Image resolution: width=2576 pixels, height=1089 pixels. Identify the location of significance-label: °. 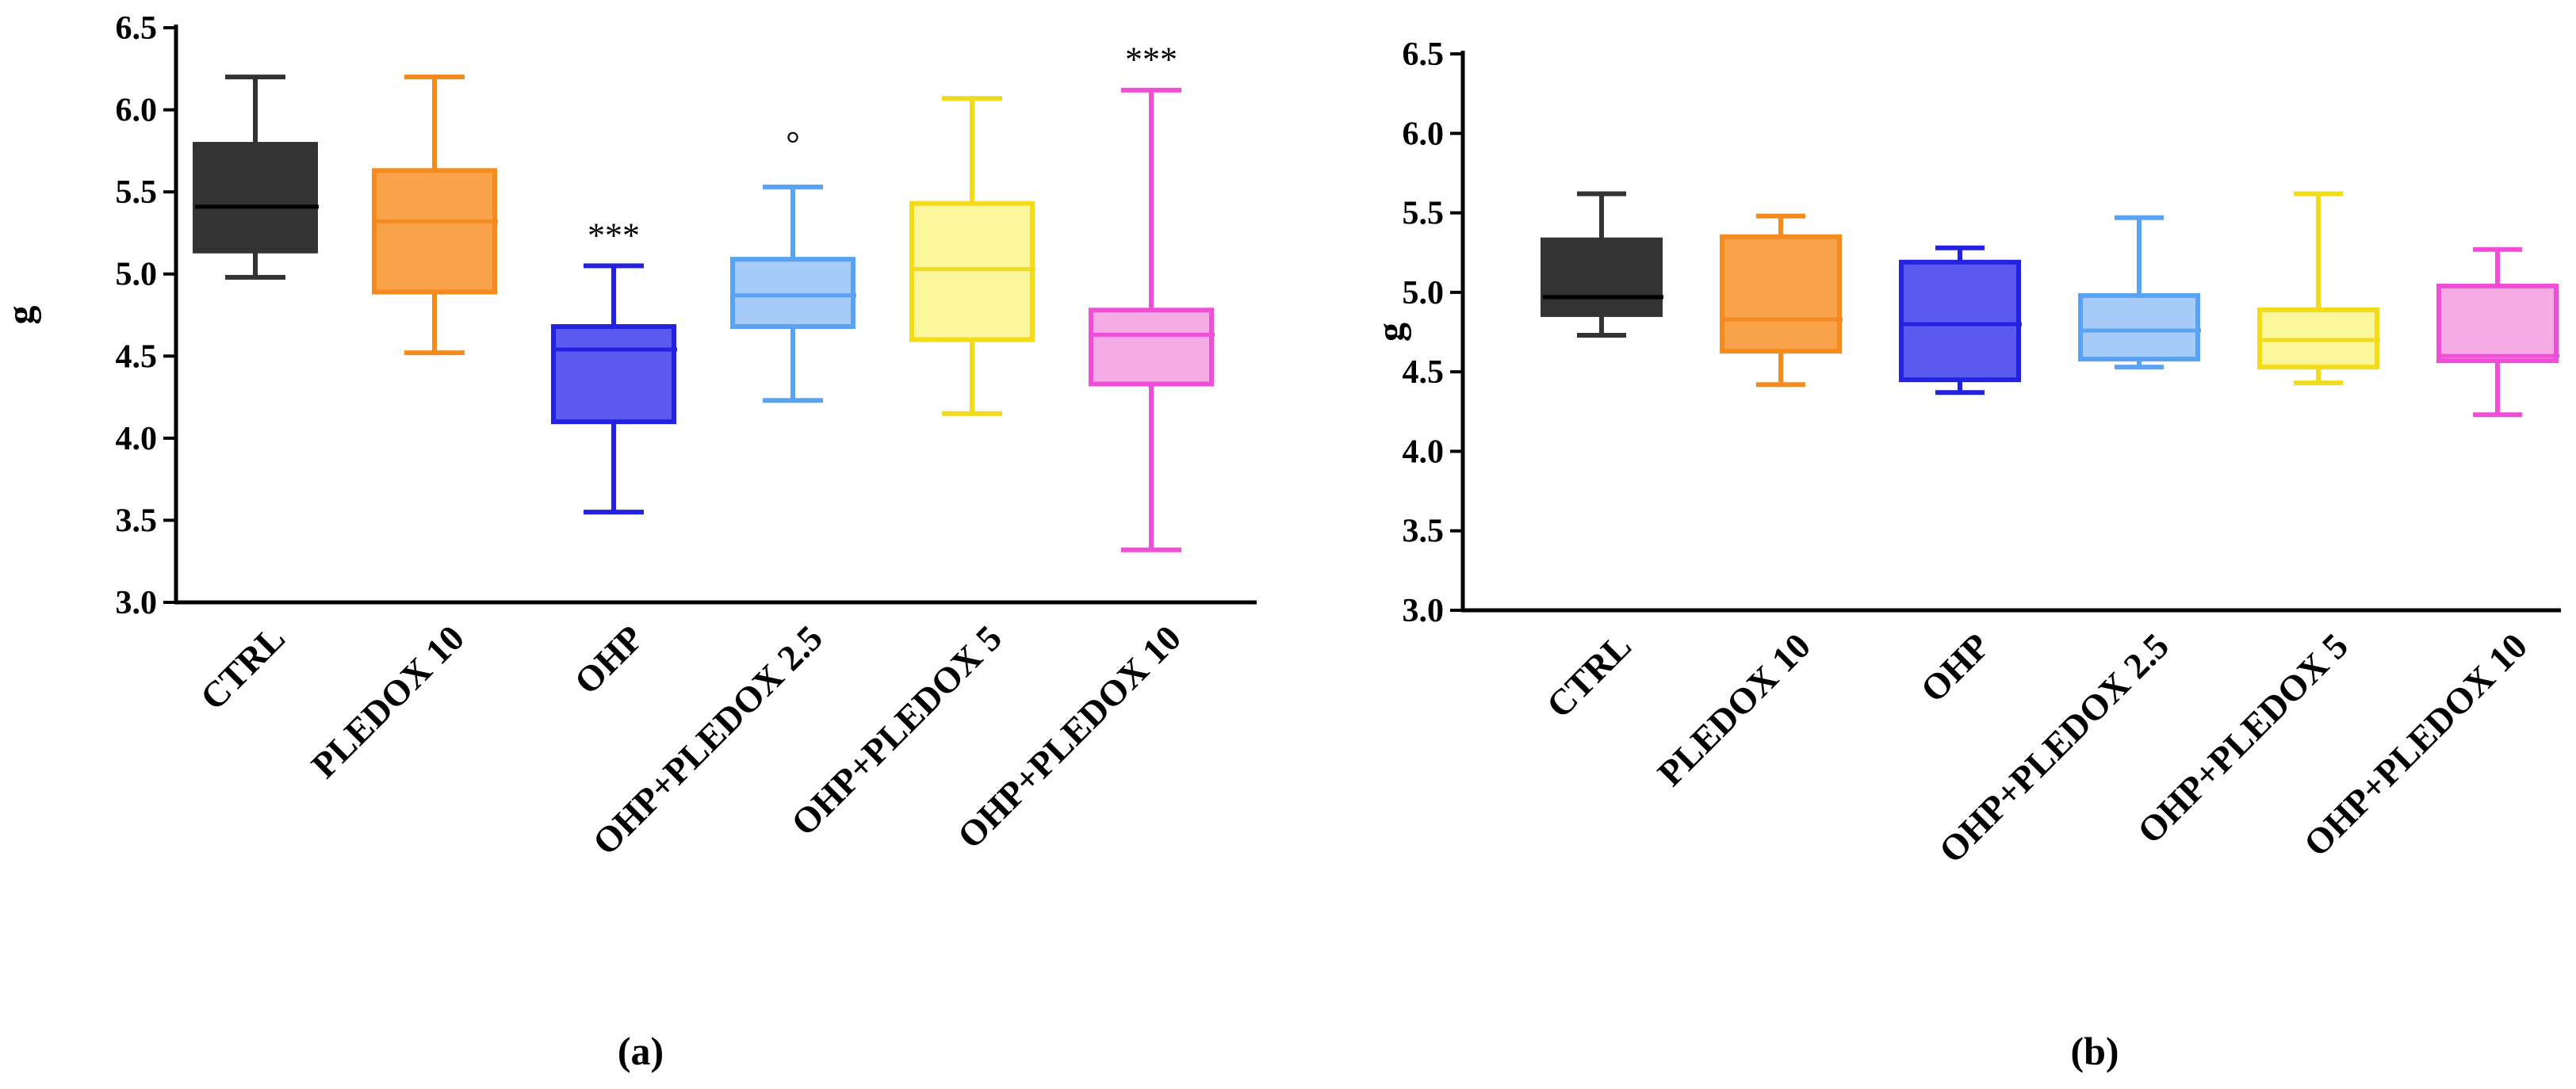
(793, 144).